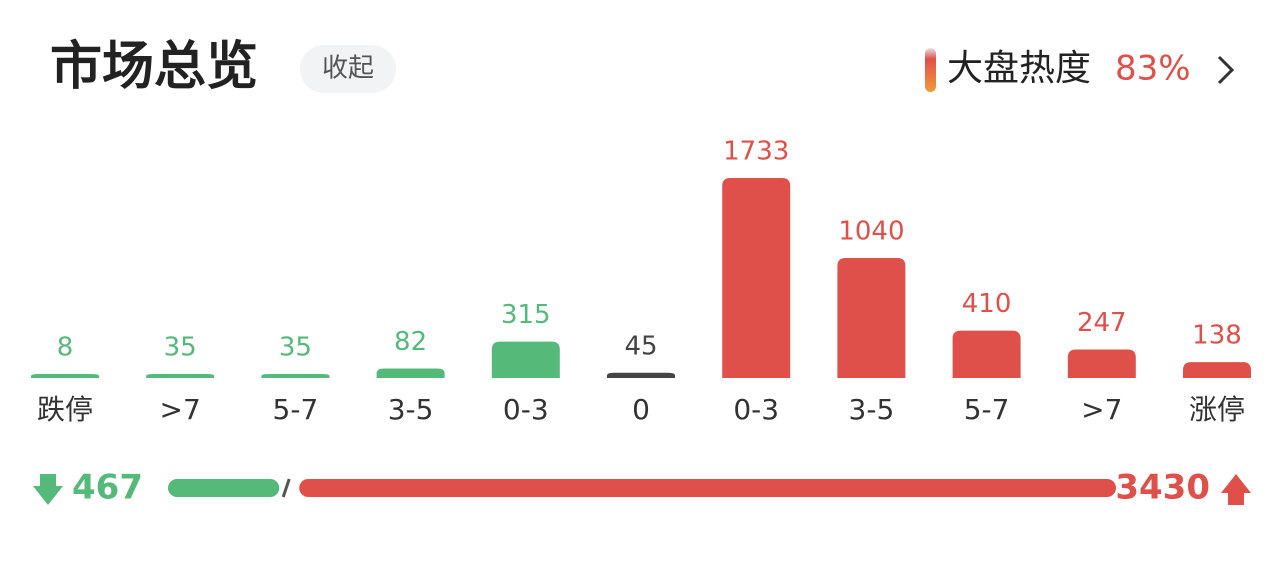  Describe the element at coordinates (107, 488) in the screenshot. I see `down-count: 467` at that location.